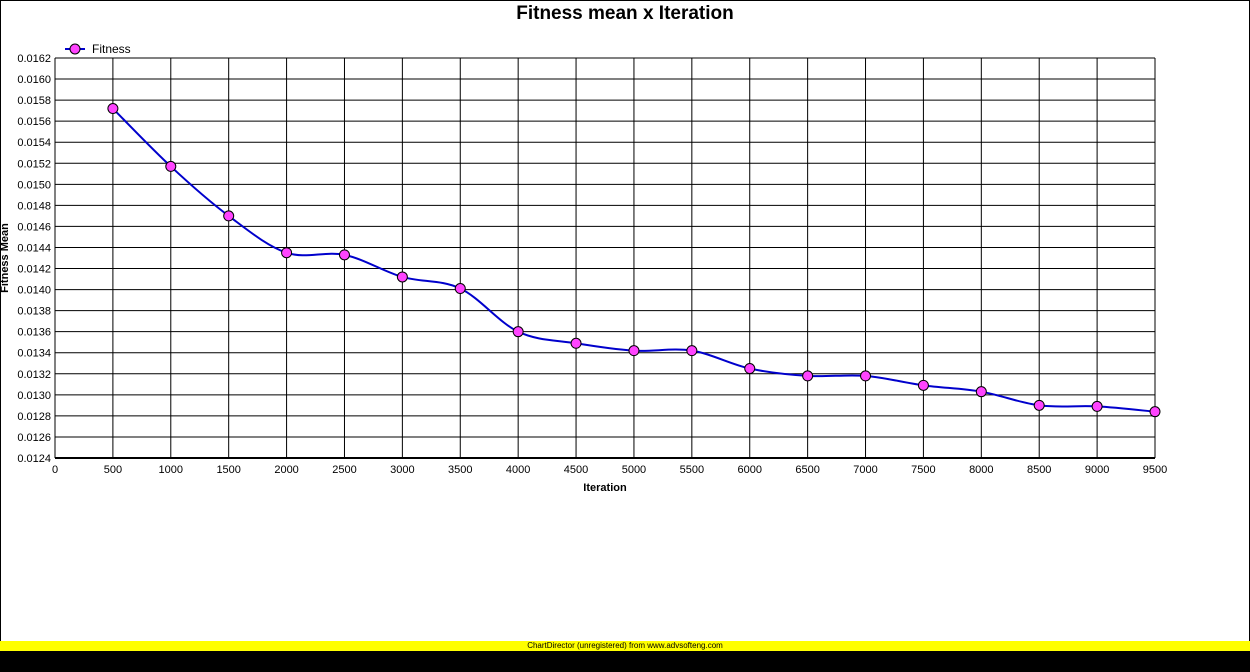 The height and width of the screenshot is (672, 1250). What do you see at coordinates (34, 417) in the screenshot?
I see `y-tick-label: 0.0128` at bounding box center [34, 417].